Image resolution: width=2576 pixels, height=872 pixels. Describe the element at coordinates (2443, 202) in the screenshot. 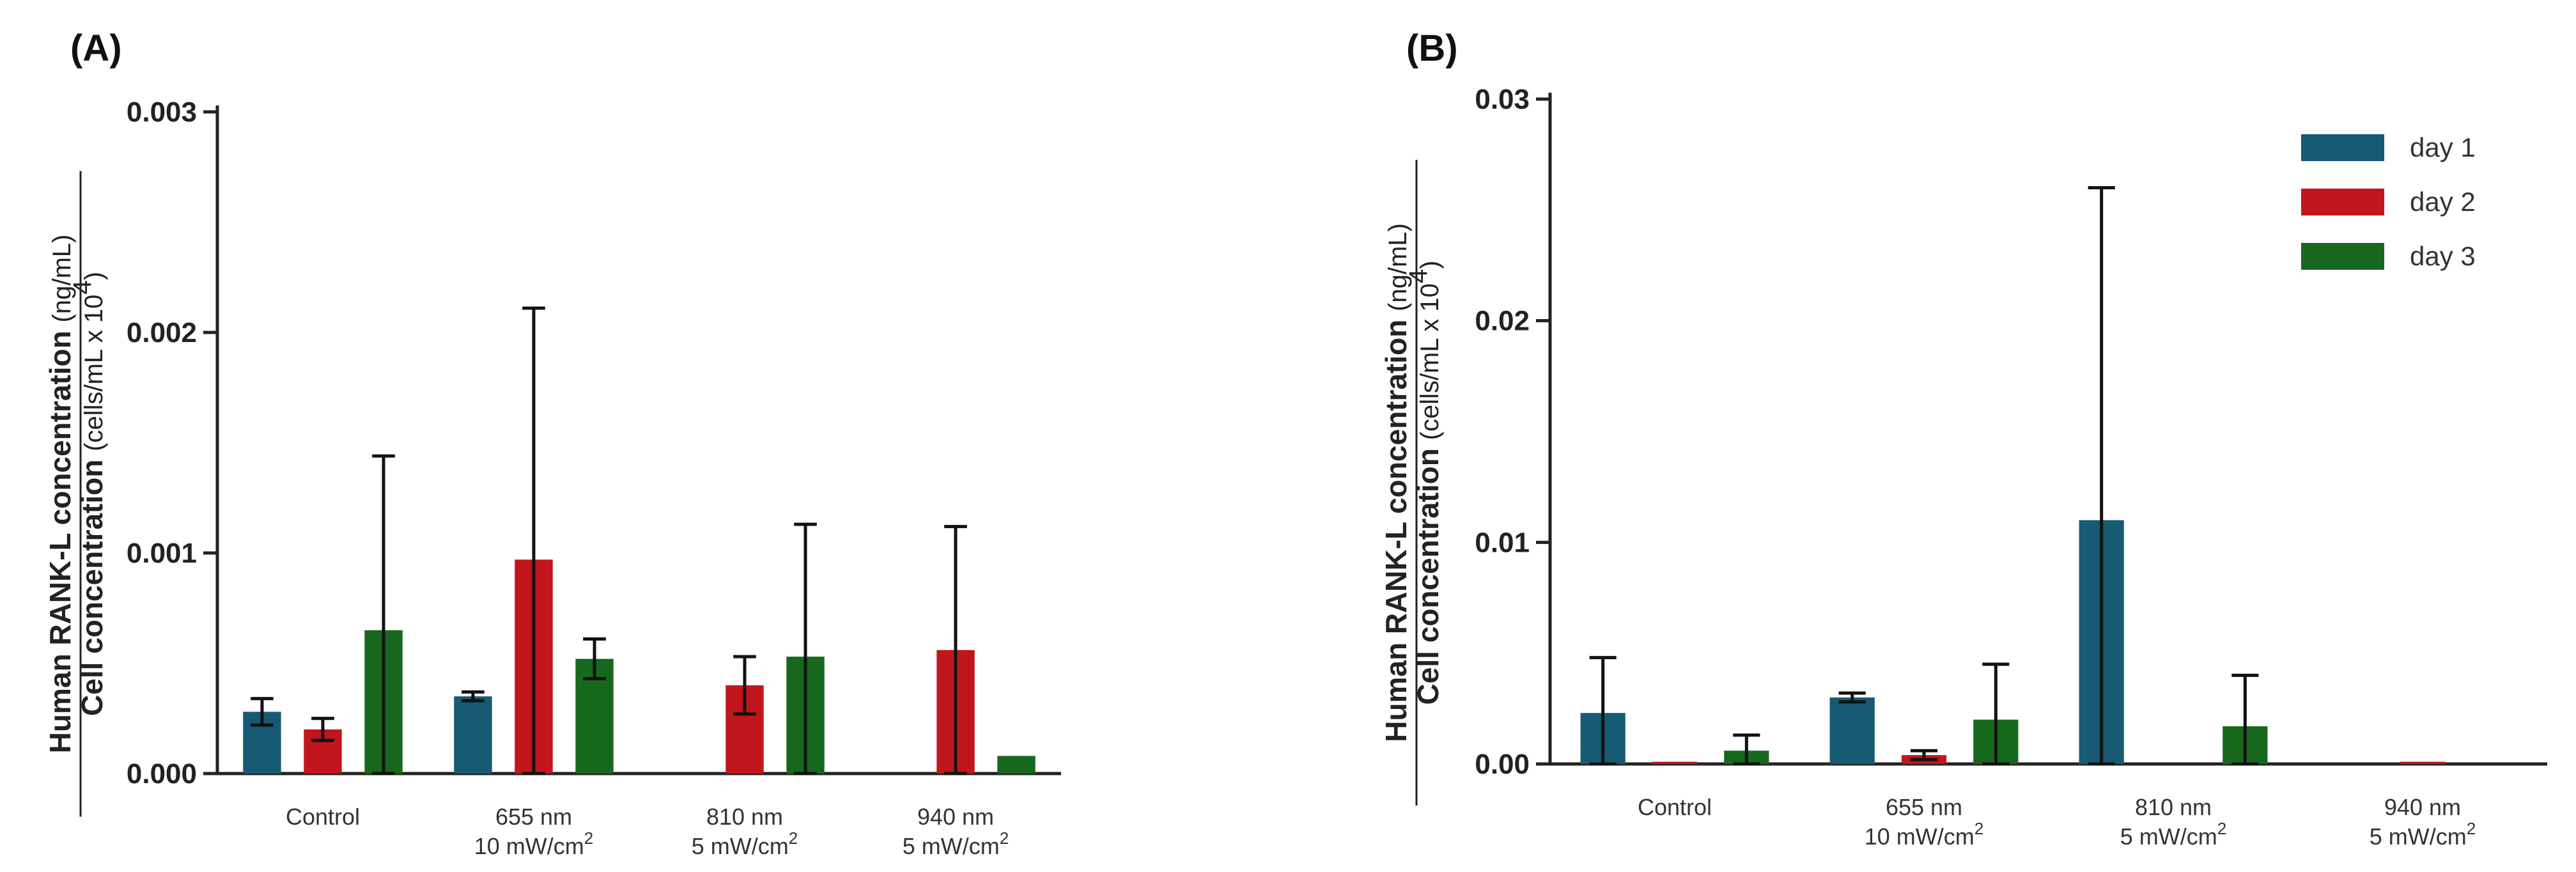

I see `legend-label: day 2` at that location.